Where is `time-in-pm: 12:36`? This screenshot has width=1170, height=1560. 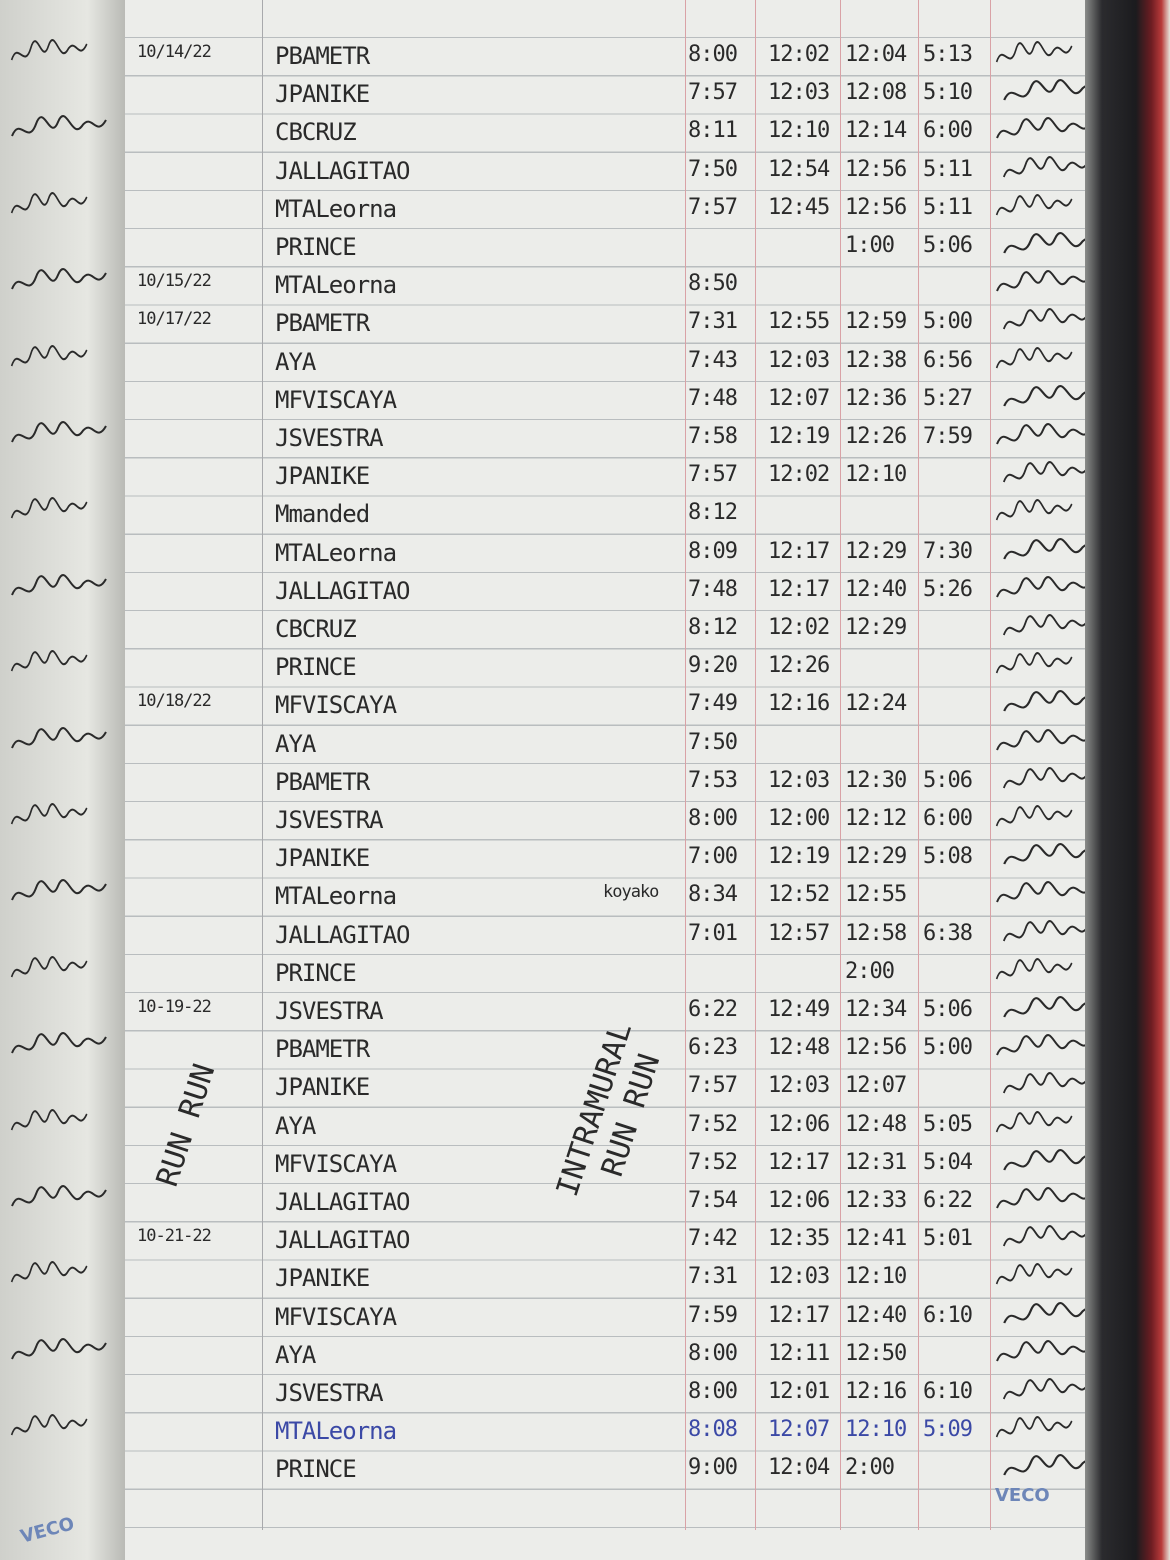 time-in-pm: 12:36 is located at coordinates (876, 398).